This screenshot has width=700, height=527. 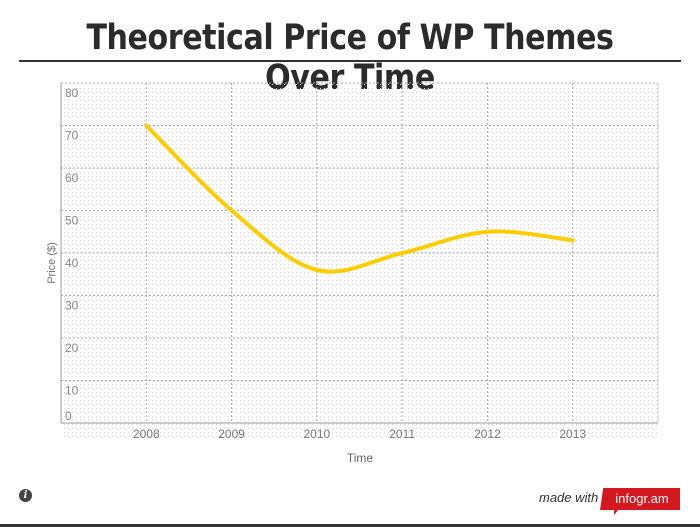 I want to click on x-tick-label: 2013, so click(x=572, y=434).